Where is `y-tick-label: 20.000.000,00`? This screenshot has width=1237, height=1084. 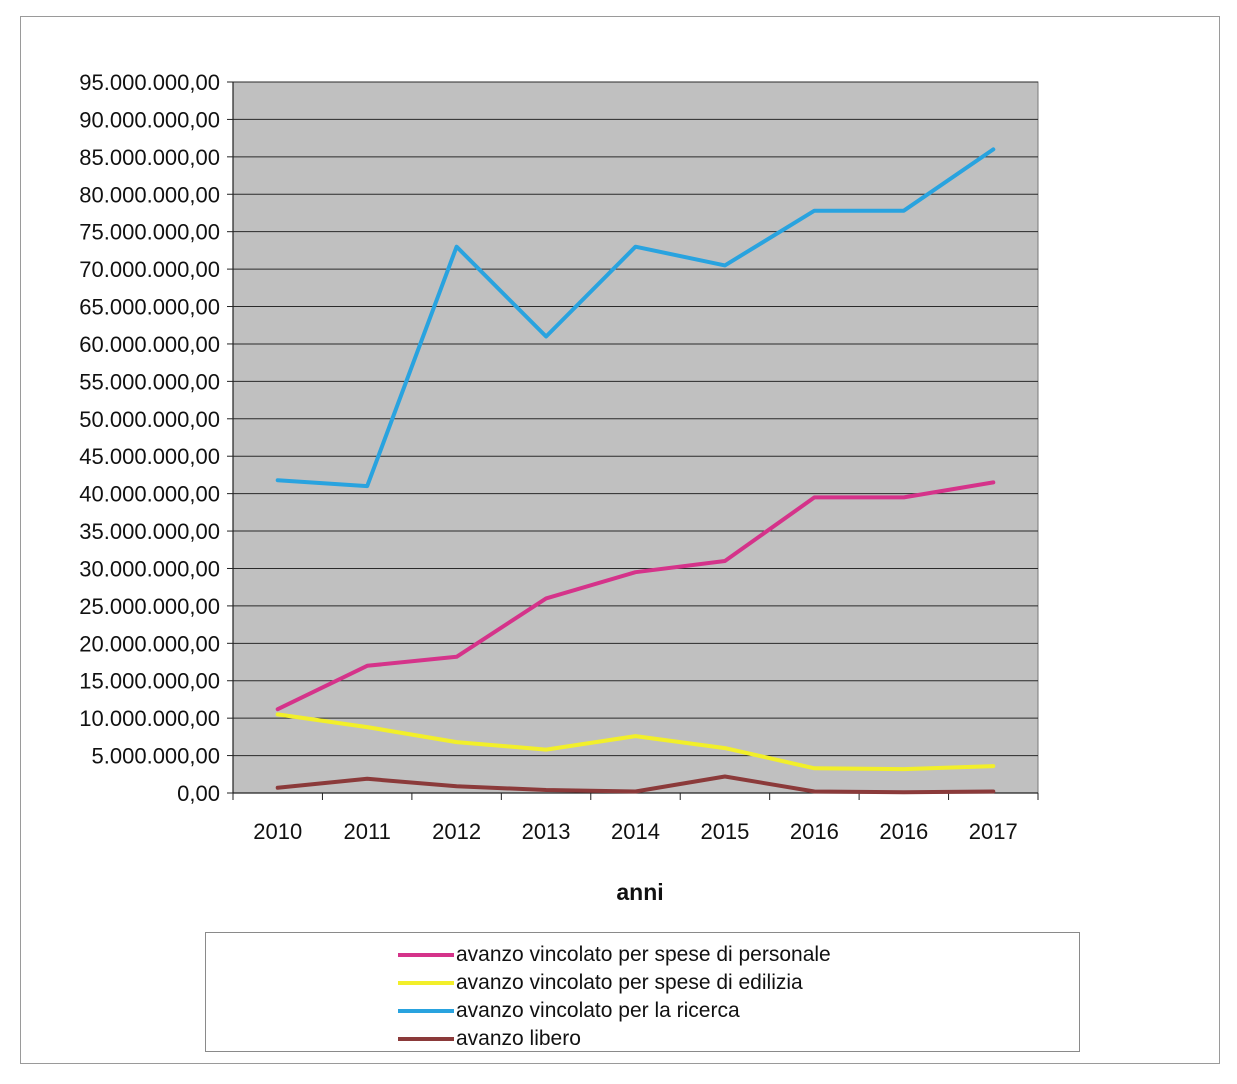 y-tick-label: 20.000.000,00 is located at coordinates (149, 643).